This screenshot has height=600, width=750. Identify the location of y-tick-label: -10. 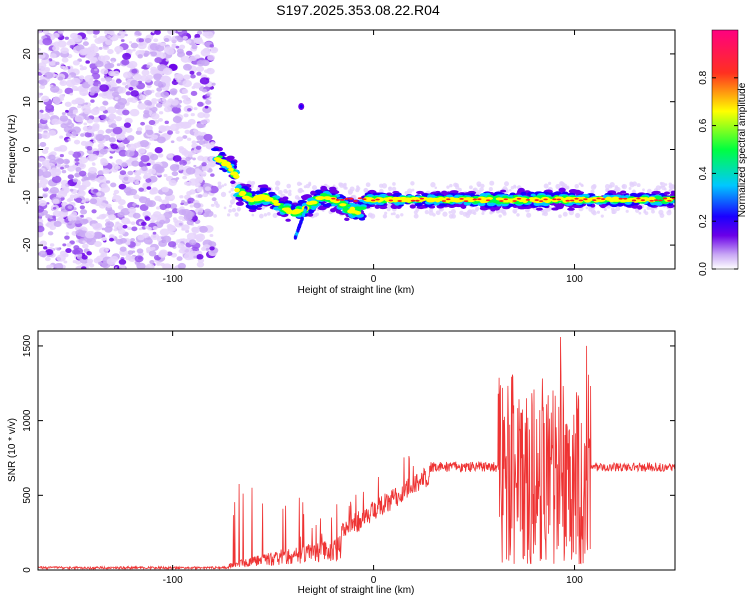
(27, 197).